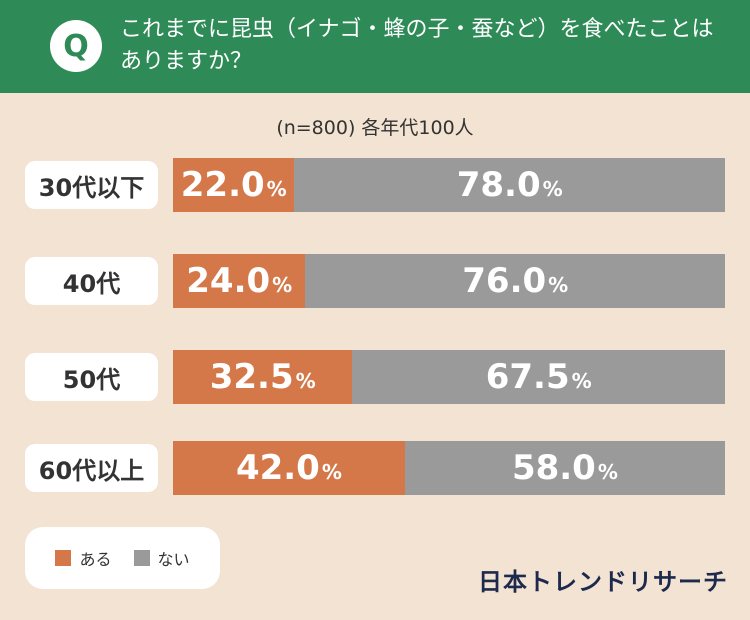 The image size is (750, 620). Describe the element at coordinates (251, 377) in the screenshot. I see `data-label: 32.5` at that location.